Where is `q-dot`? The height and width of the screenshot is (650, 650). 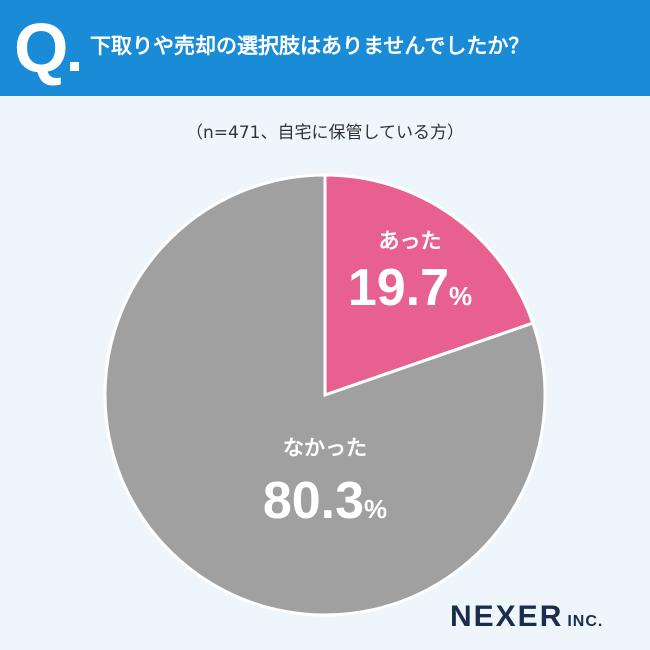
q-dot is located at coordinates (74, 66).